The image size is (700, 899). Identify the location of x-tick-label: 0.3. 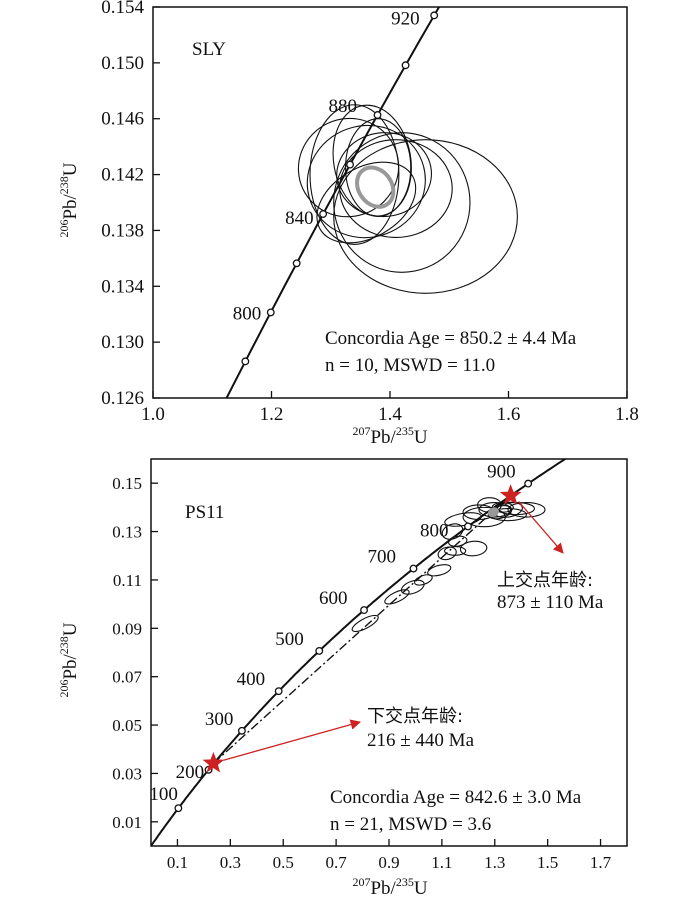
(230, 862).